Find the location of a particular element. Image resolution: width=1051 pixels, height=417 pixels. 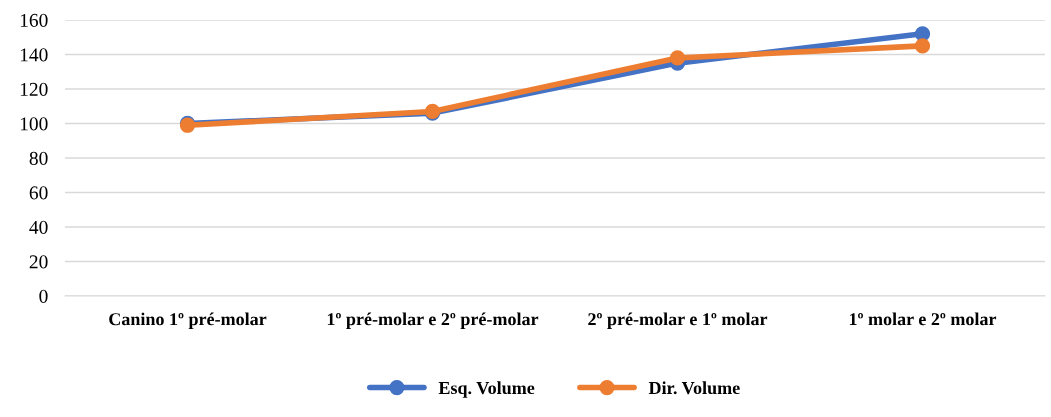

x-tick-label: Canino 1º pré-molar is located at coordinates (188, 320).